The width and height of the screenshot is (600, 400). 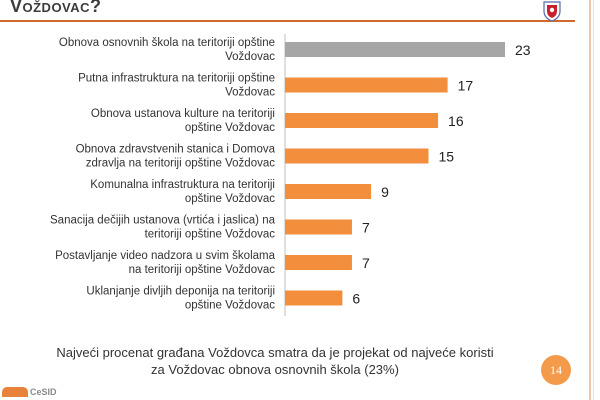 What do you see at coordinates (446, 157) in the screenshot?
I see `data-label: 15` at bounding box center [446, 157].